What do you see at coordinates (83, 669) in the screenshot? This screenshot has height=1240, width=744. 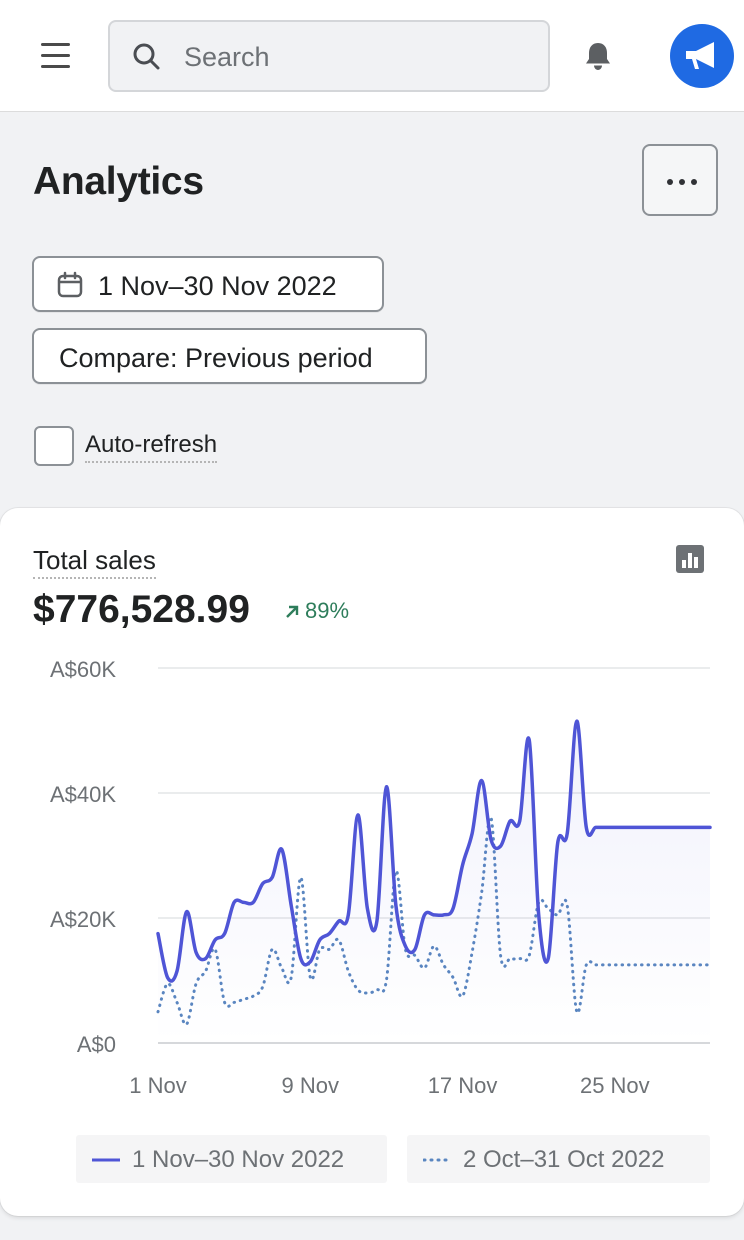 I see `y-tick-label: A$60K` at bounding box center [83, 669].